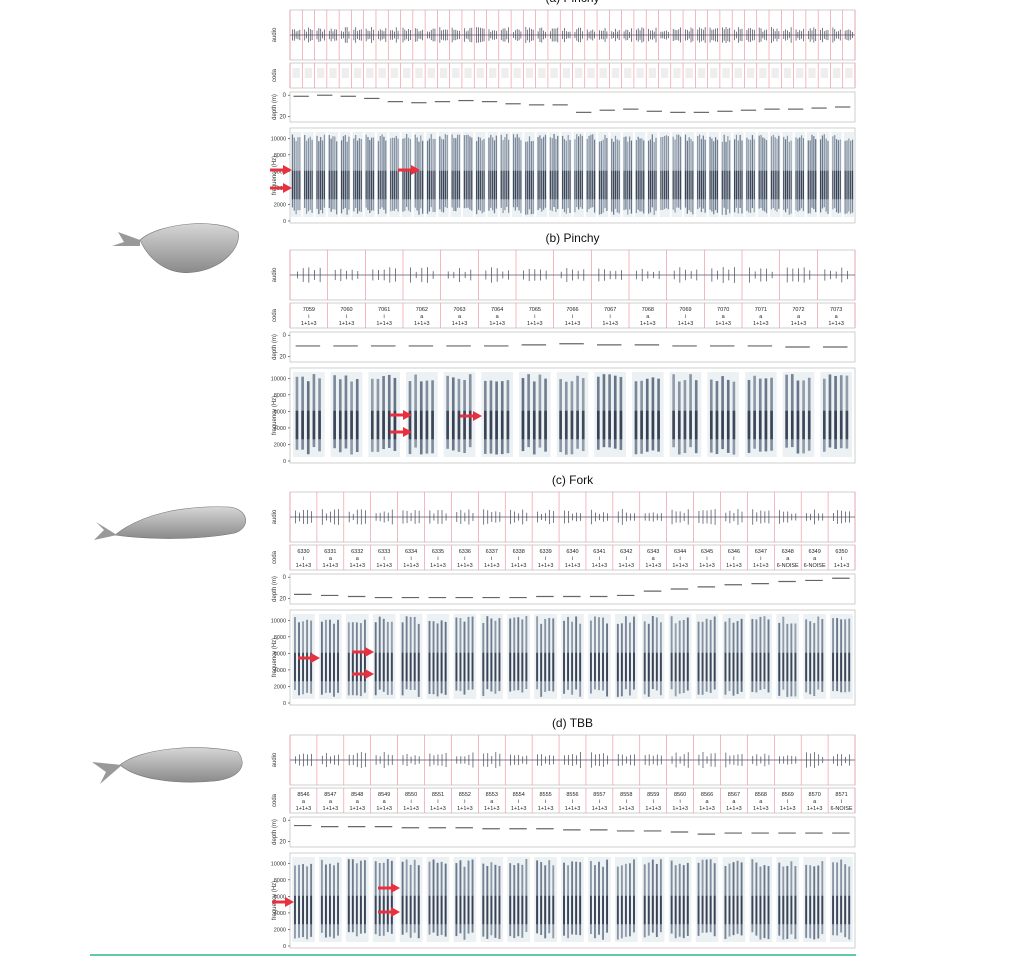 The height and width of the screenshot is (957, 1024). Describe the element at coordinates (411, 552) in the screenshot. I see `coda-id: 6334` at that location.